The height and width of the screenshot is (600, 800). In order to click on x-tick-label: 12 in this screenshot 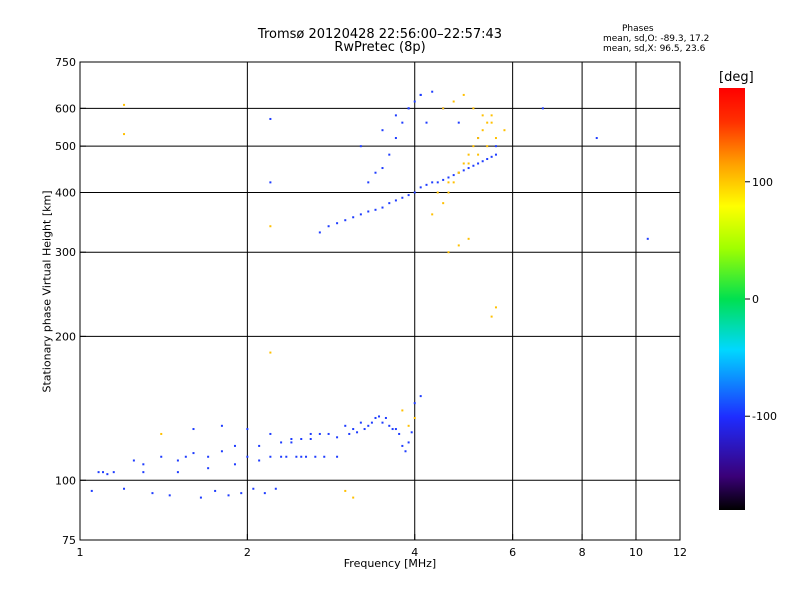, I will do `click(680, 552)`.